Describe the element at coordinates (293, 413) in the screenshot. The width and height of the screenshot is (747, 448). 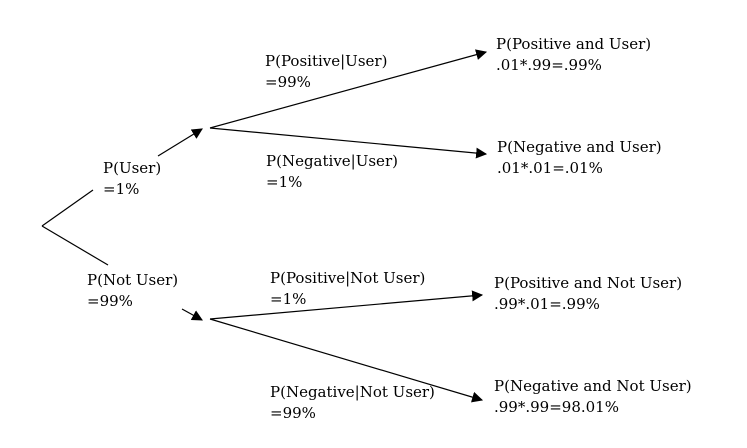
I see `negative-given-not-user-value: =99%` at that location.